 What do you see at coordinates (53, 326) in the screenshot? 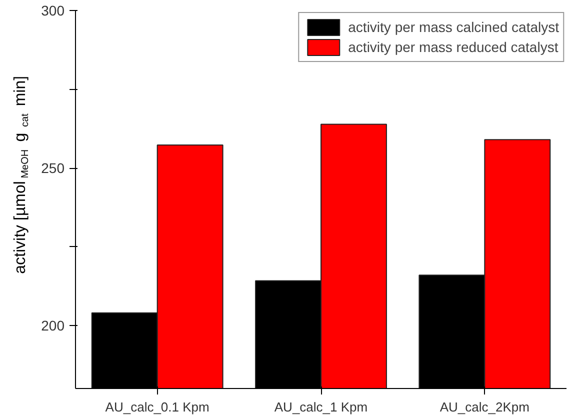
I see `y-tick-label: 200` at bounding box center [53, 326].